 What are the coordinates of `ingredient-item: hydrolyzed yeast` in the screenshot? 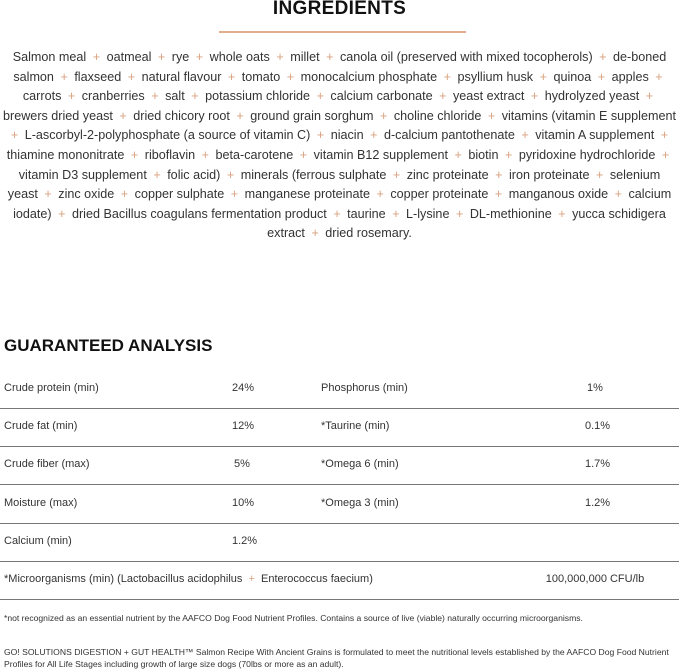 It's located at (592, 96).